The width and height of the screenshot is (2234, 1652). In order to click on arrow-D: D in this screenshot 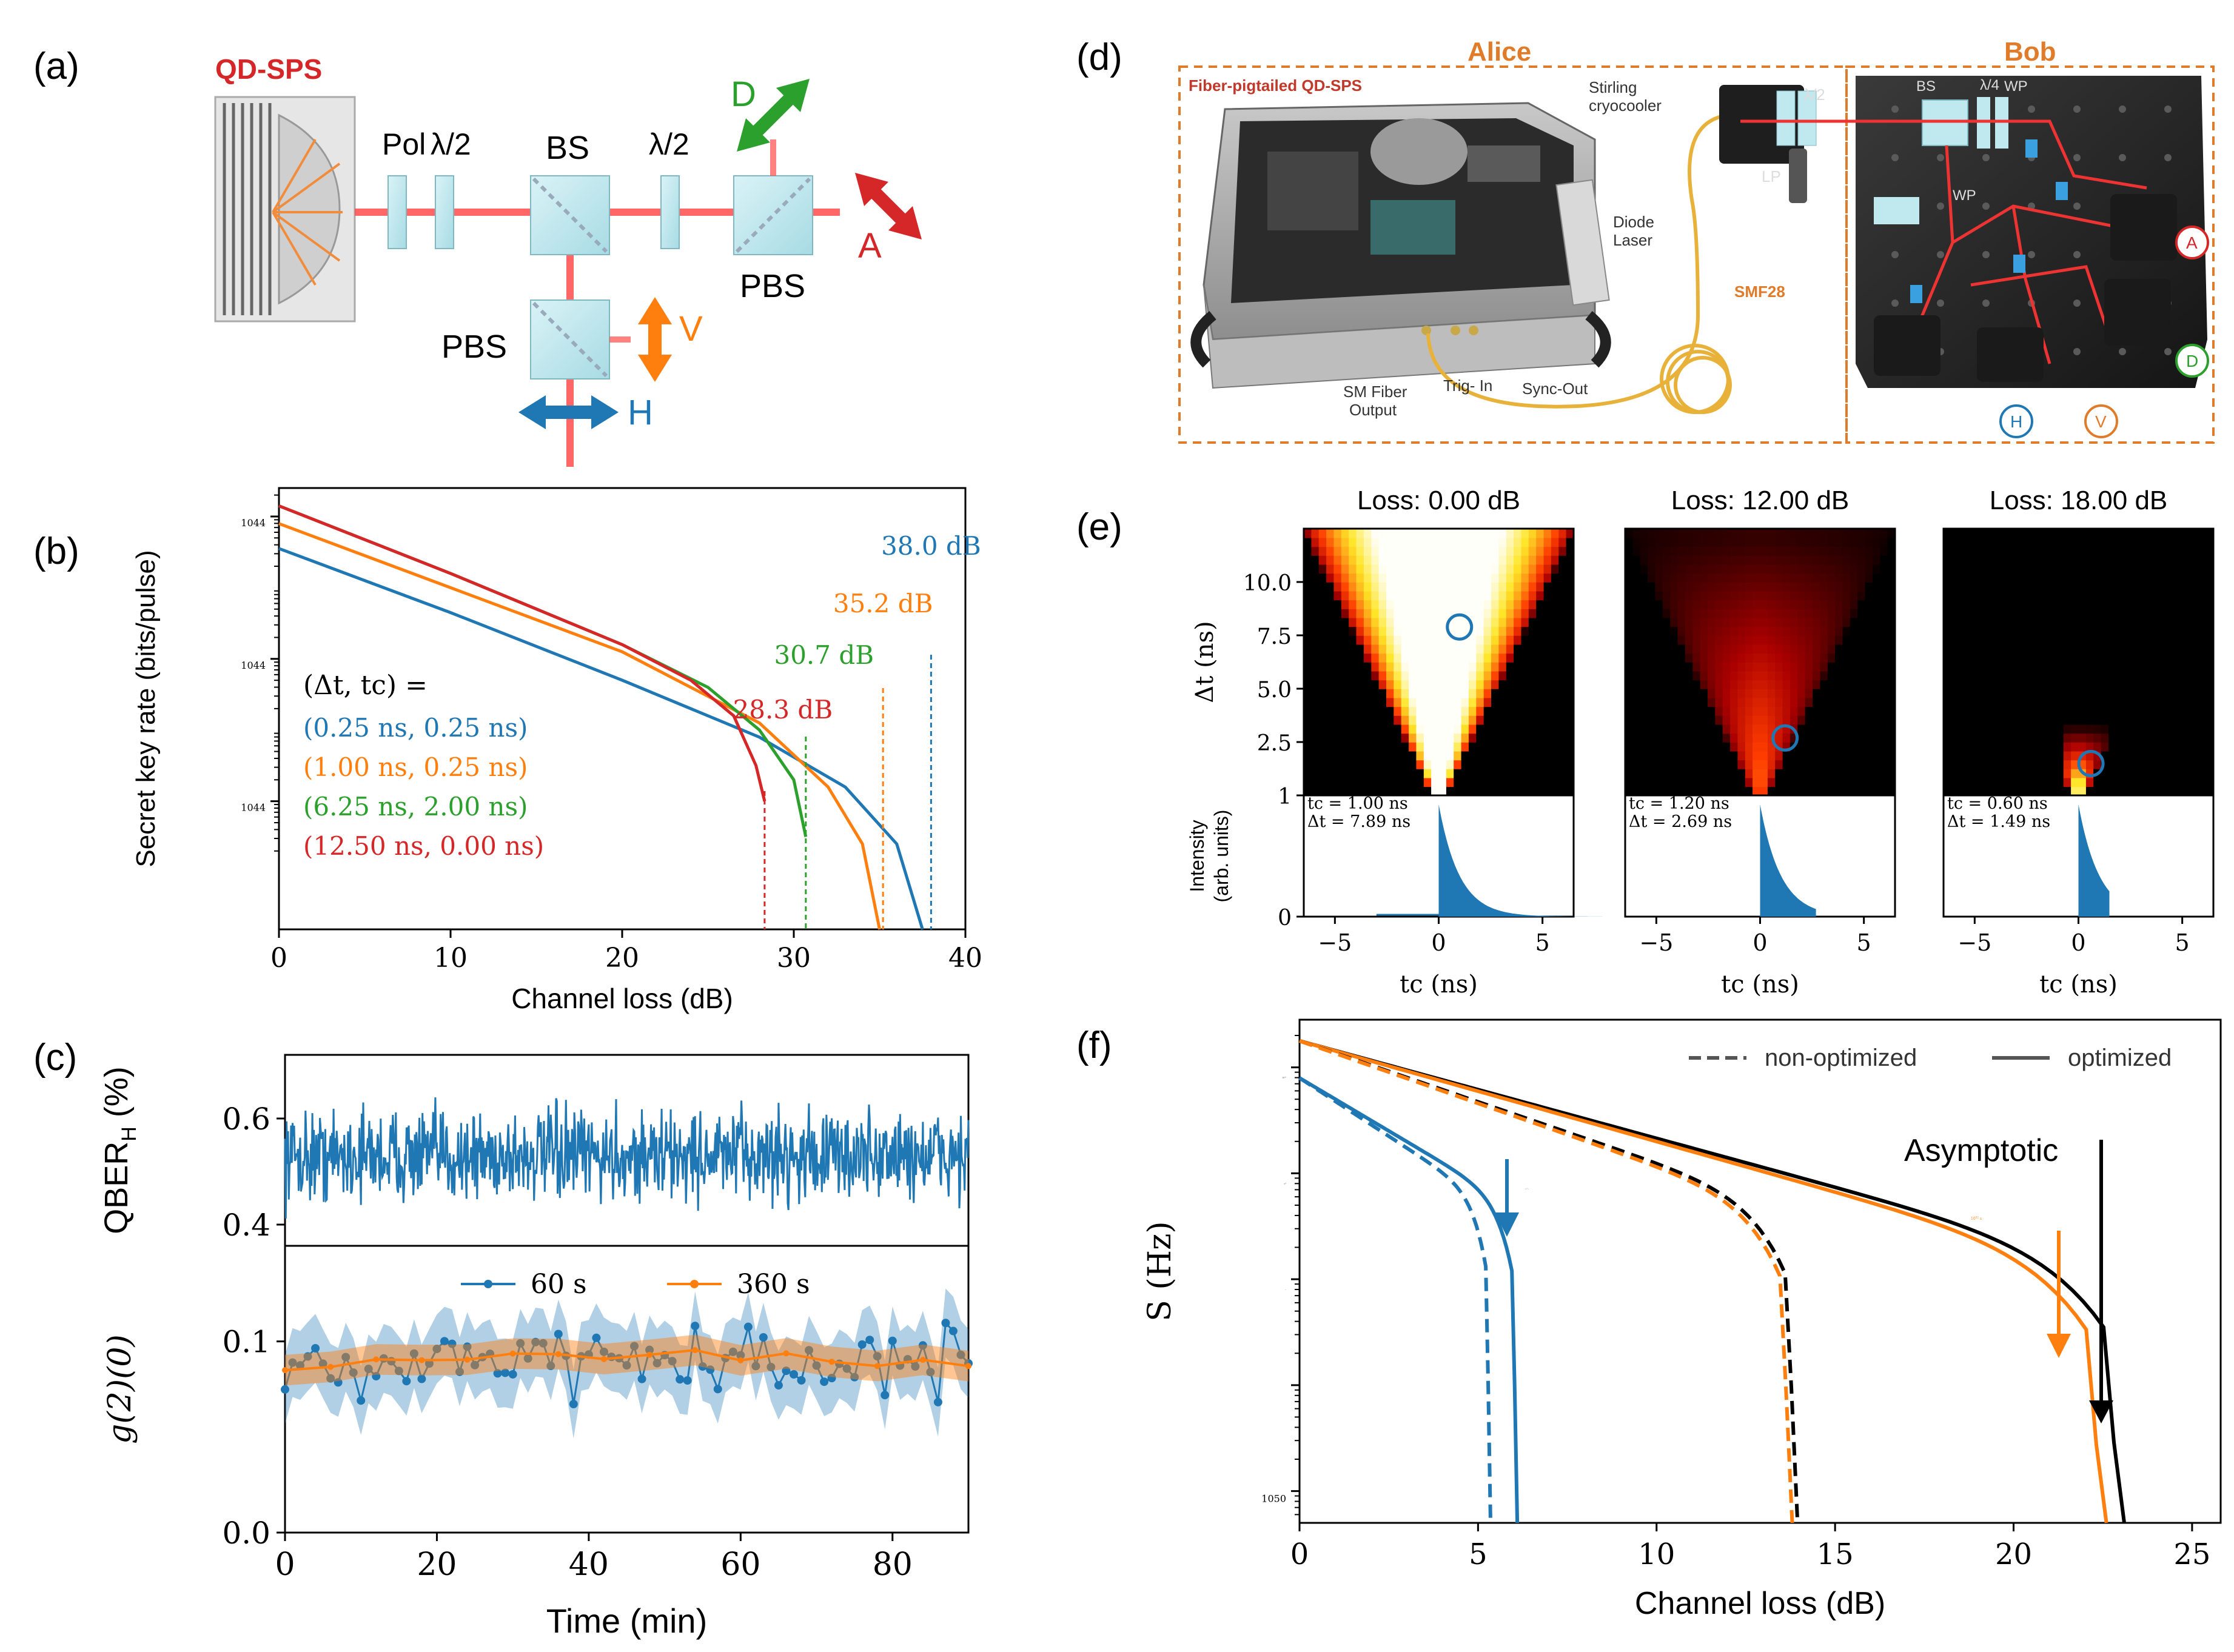, I will do `click(770, 113)`.